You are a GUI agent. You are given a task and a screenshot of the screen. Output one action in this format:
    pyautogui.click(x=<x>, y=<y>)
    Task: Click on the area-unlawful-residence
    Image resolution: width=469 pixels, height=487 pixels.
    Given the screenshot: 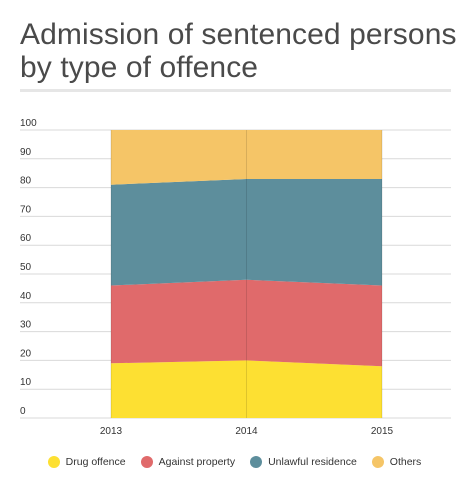 What is the action you would take?
    pyautogui.click(x=246, y=232)
    